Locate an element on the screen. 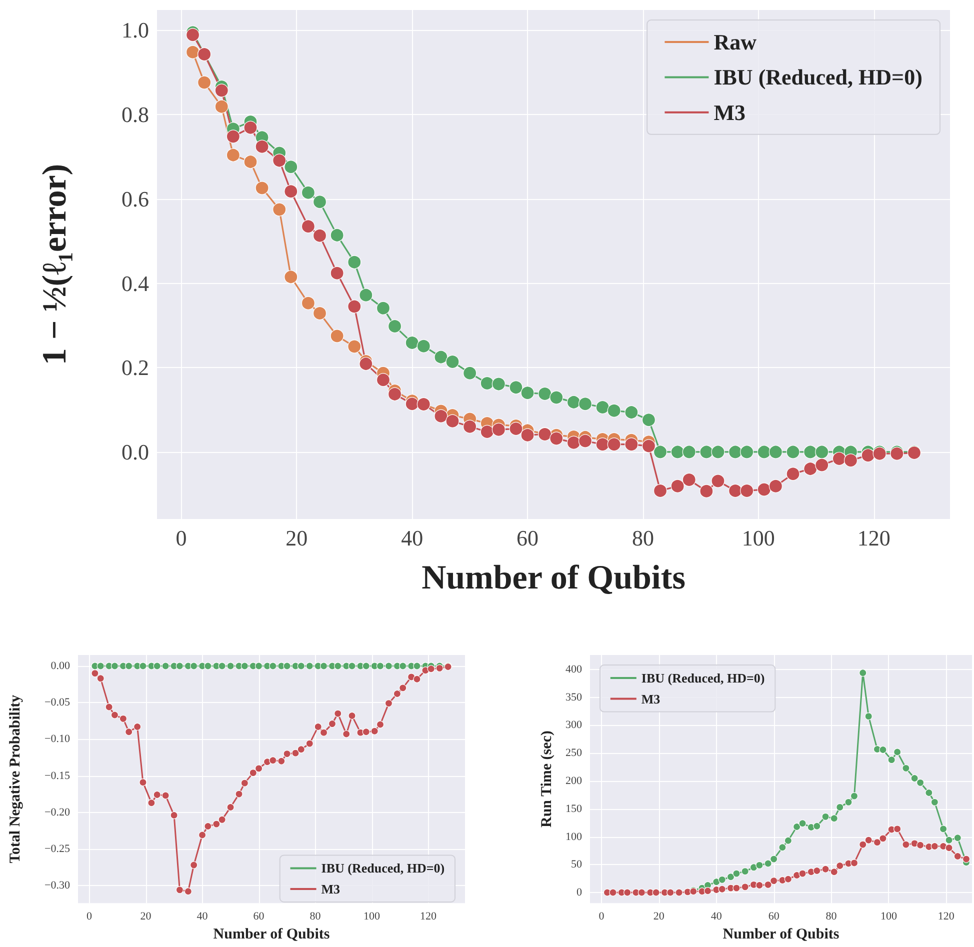  y-tick-label: 0.0 is located at coordinates (135, 451).